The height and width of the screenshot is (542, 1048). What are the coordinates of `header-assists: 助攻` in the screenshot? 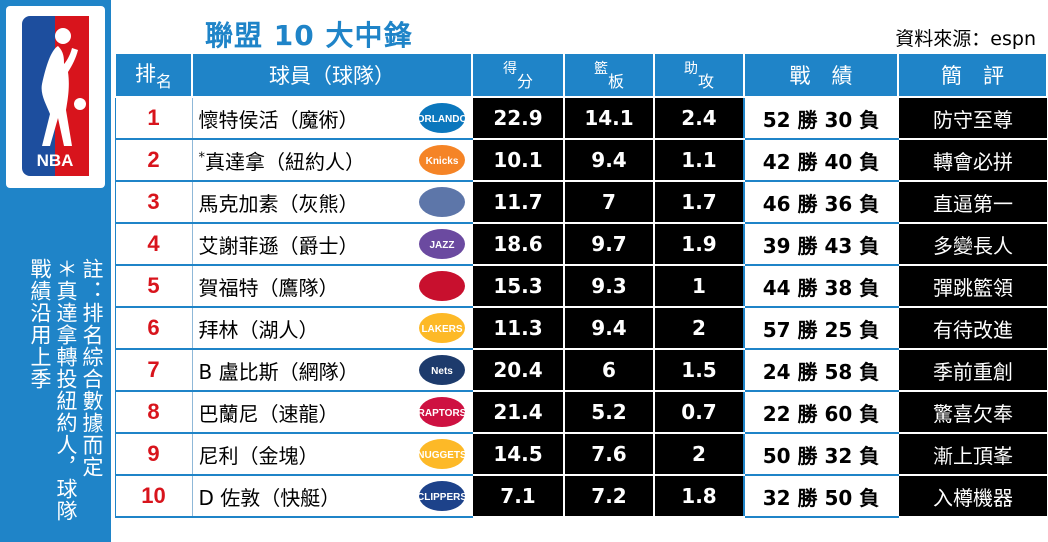 It's located at (699, 75).